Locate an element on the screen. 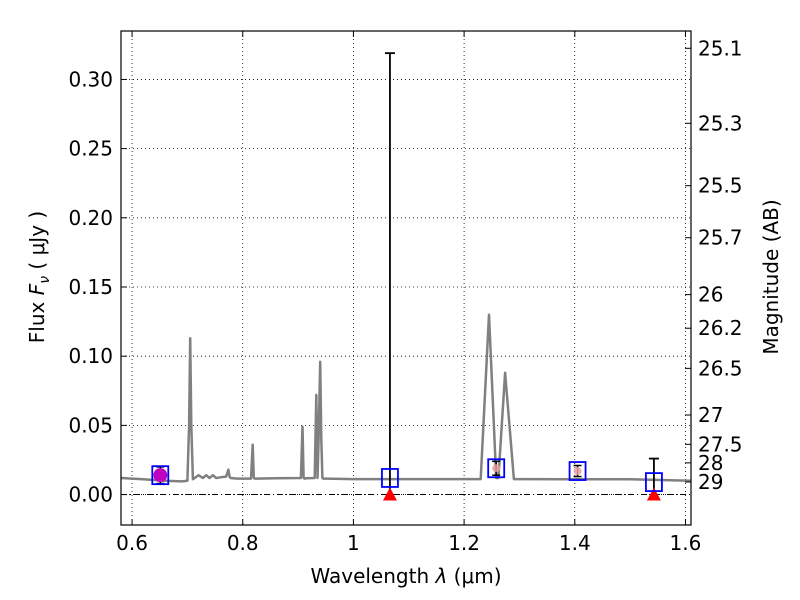  y-tick-label: 0.05 is located at coordinates (90, 425).